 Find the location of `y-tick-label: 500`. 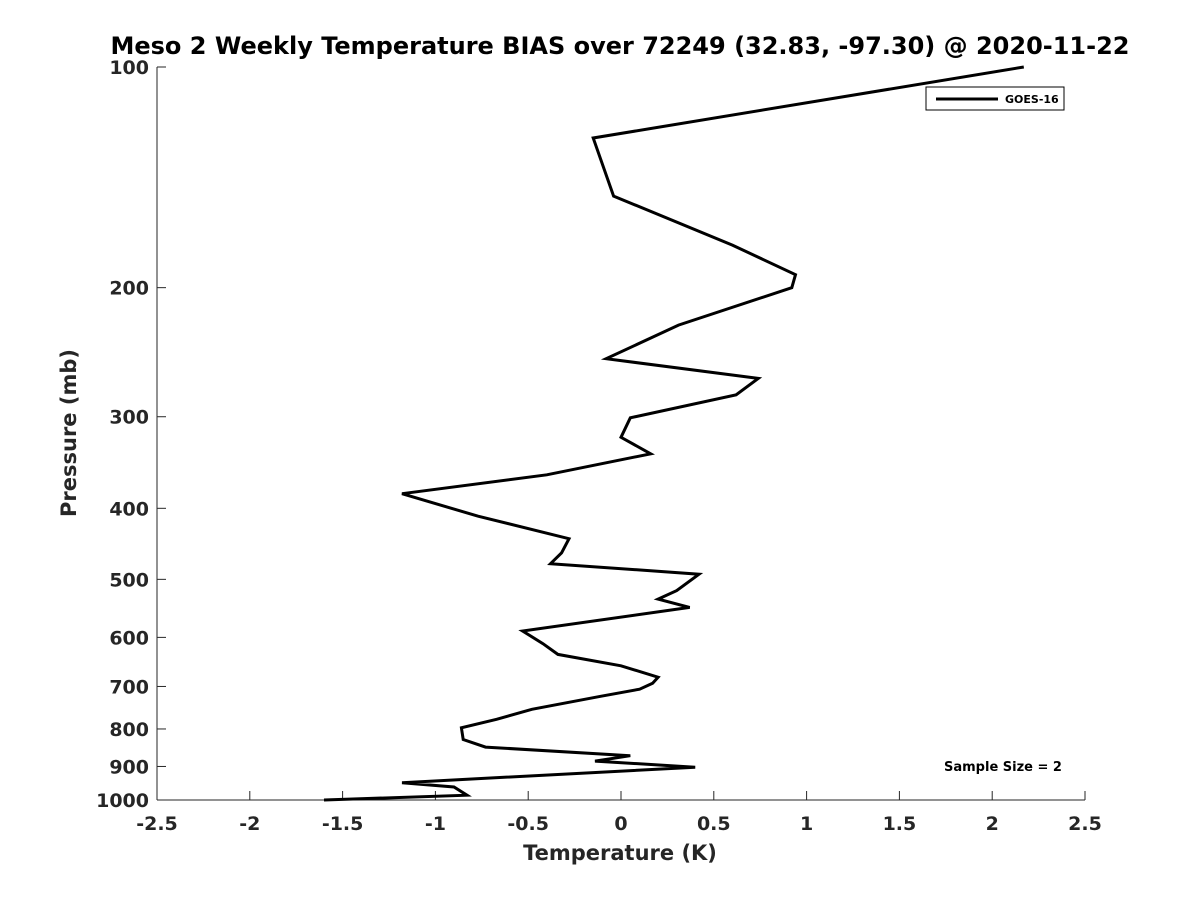

y-tick-label: 500 is located at coordinates (129, 580).